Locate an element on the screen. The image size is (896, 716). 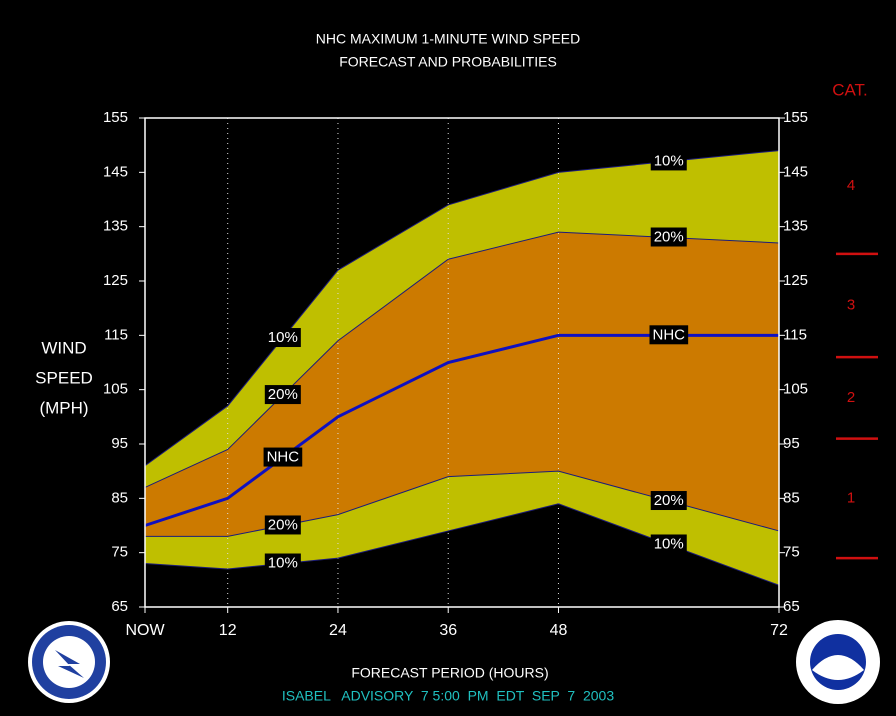
x-tick-label: 24 is located at coordinates (338, 630).